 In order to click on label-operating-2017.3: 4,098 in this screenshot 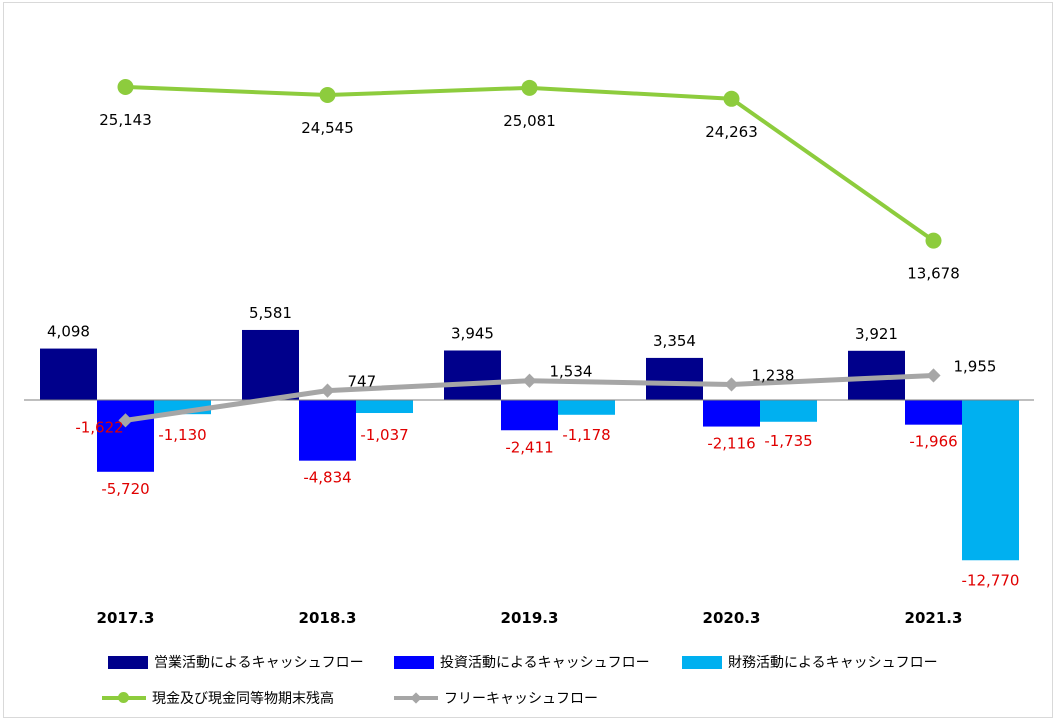, I will do `click(68, 332)`.